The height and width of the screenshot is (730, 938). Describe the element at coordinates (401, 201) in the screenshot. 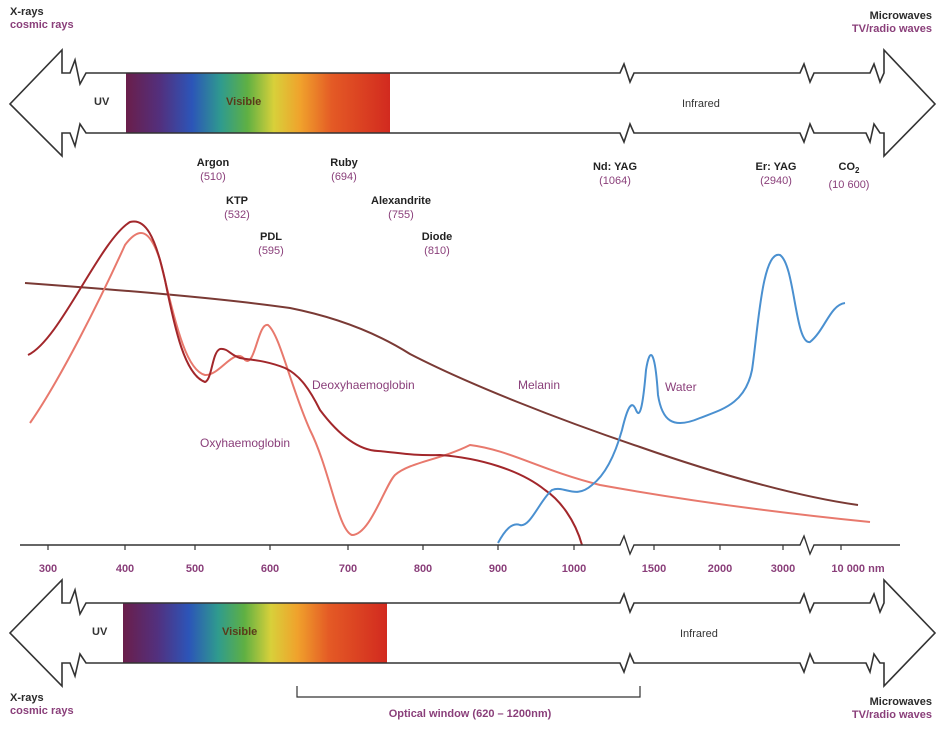

I see `laser-name: Alexandrite` at that location.